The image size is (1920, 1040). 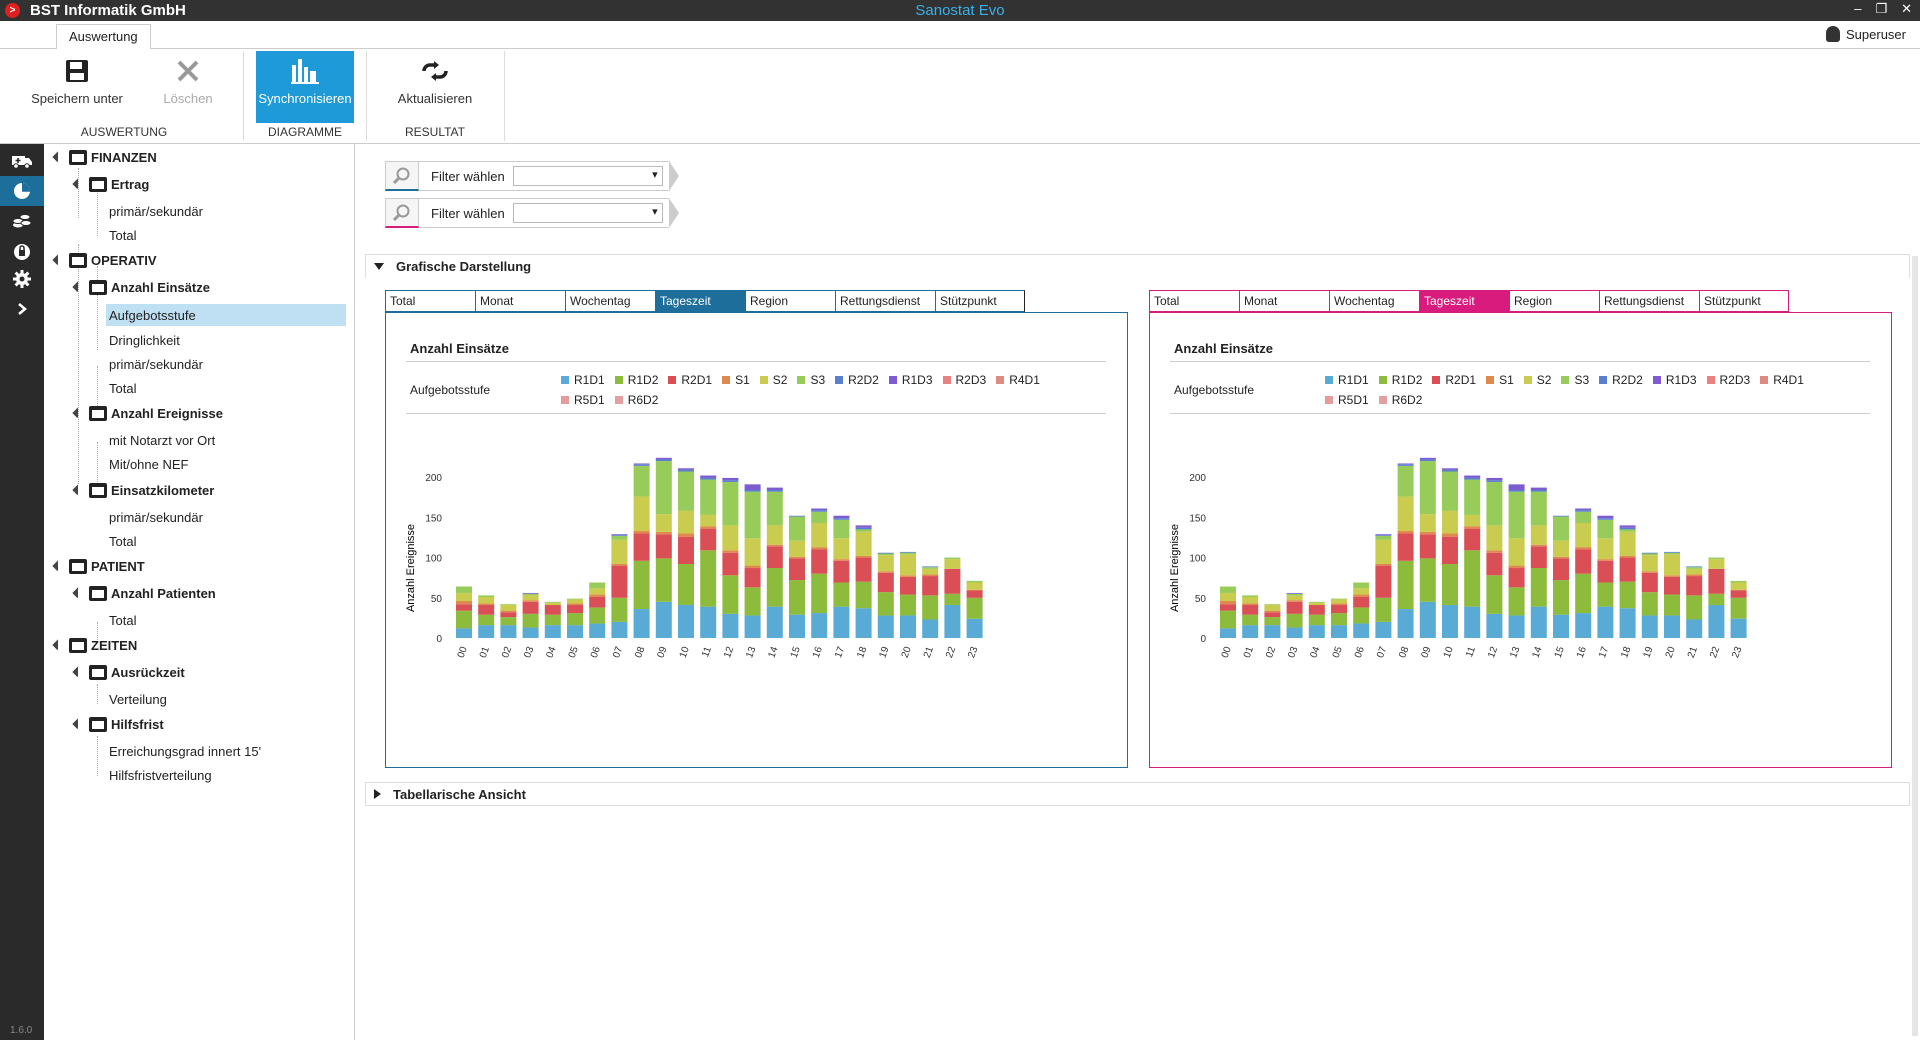 What do you see at coordinates (1018, 380) in the screenshot?
I see `legend-item: R4D1` at bounding box center [1018, 380].